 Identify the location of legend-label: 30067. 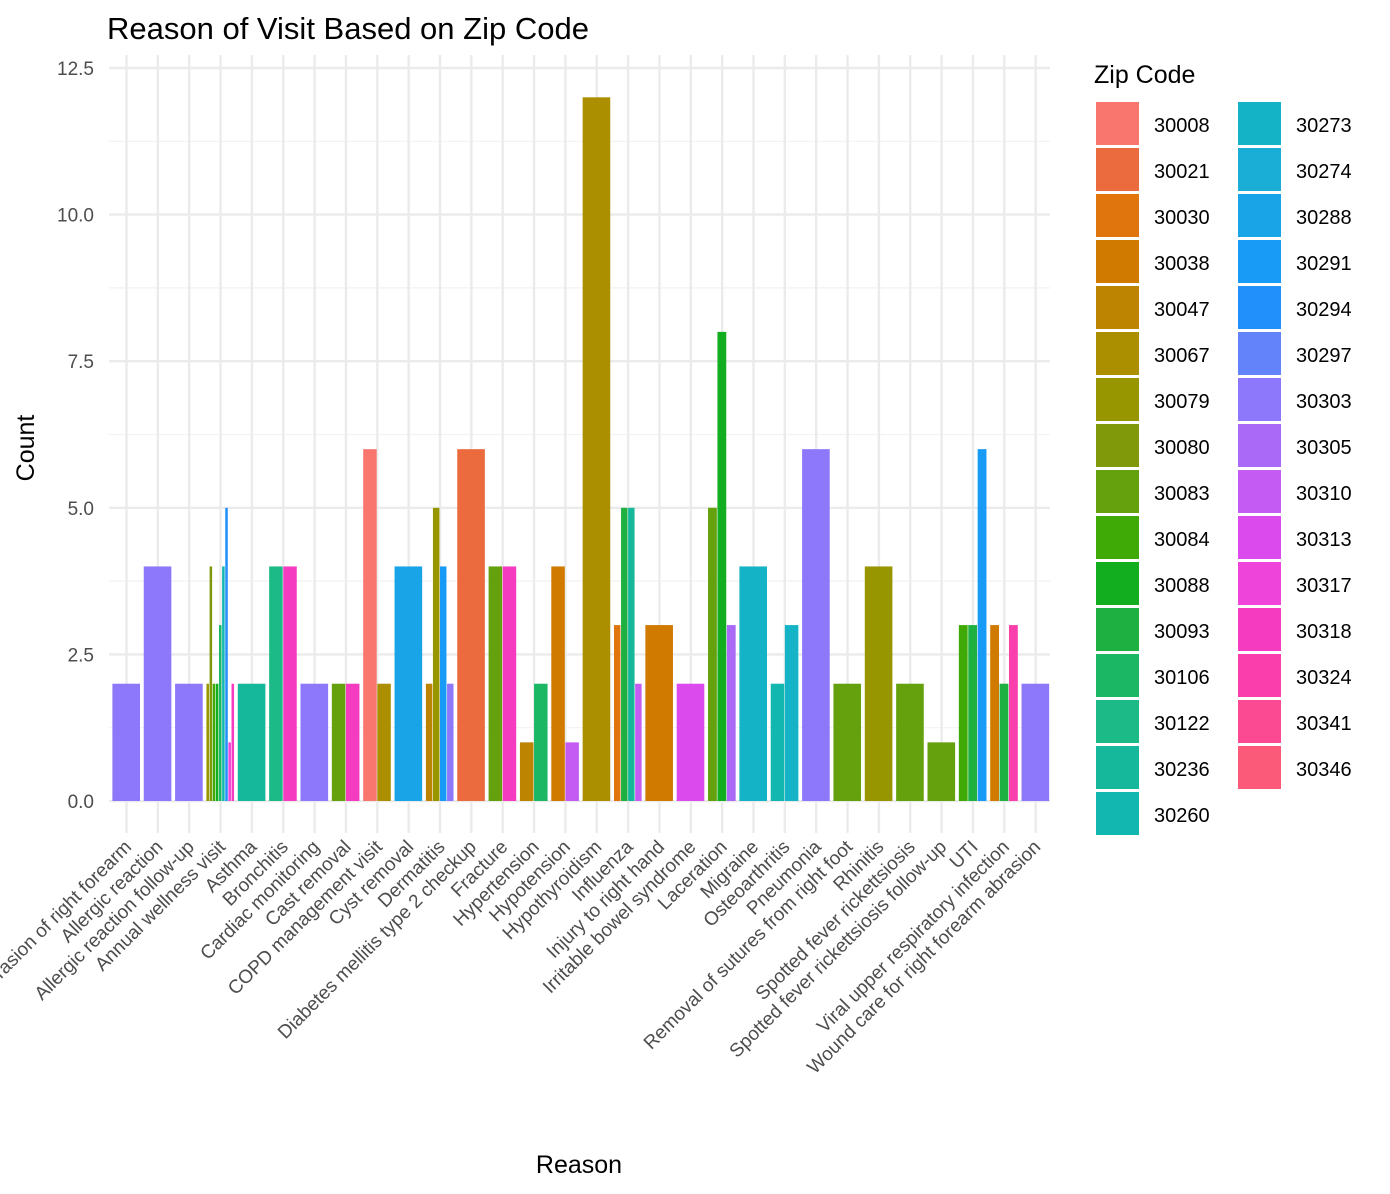
(1182, 356).